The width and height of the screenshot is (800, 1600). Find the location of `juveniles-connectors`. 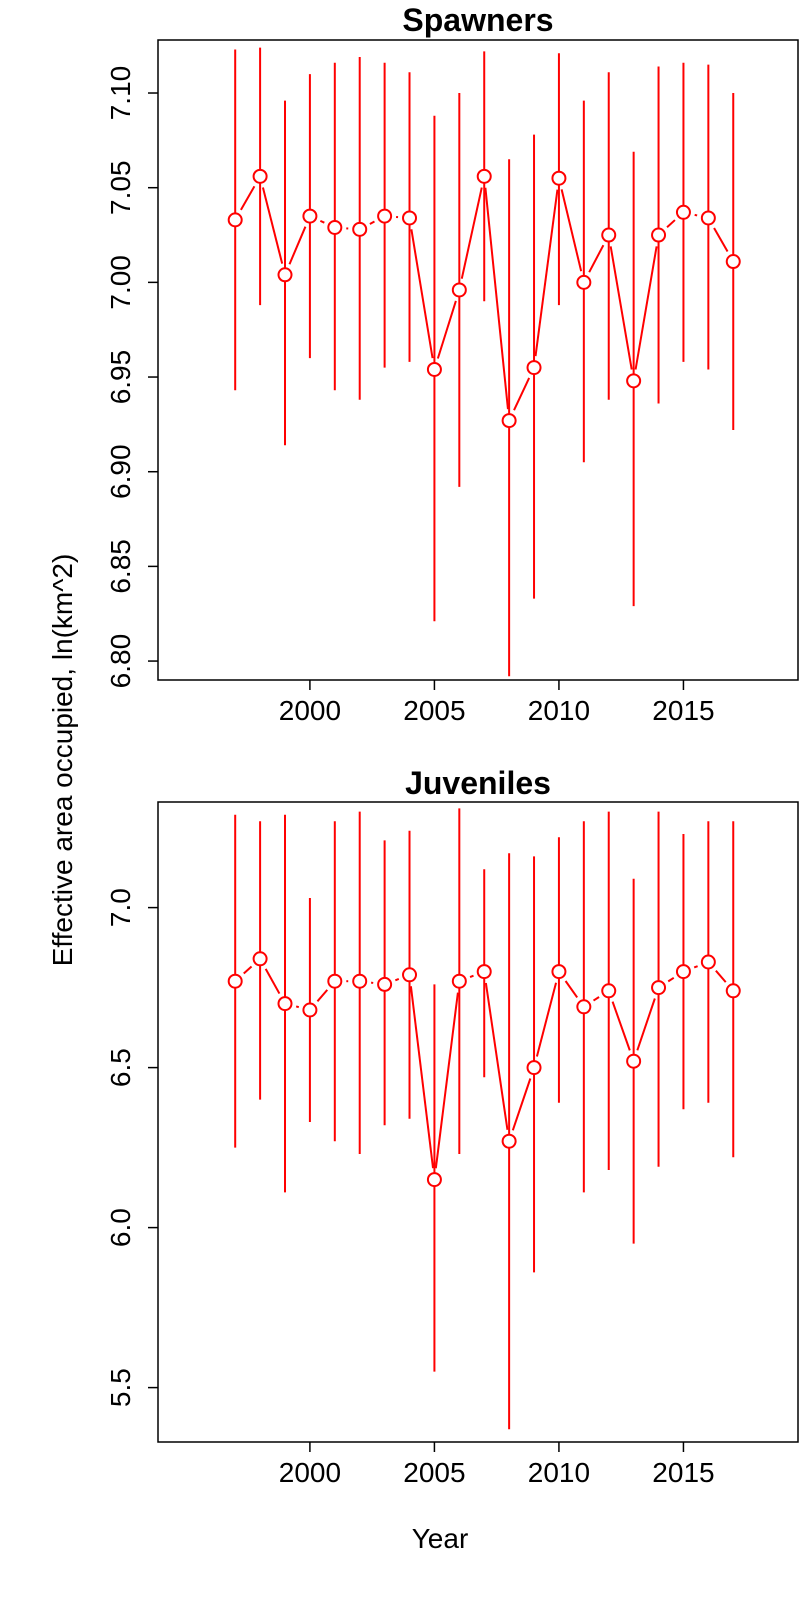

juveniles-connectors is located at coordinates (485, 1067).